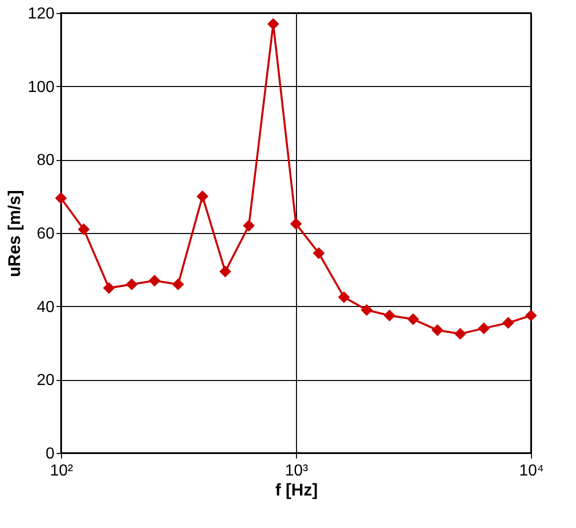 This screenshot has width=576, height=528. What do you see at coordinates (45, 307) in the screenshot?
I see `y-tick-label: 40` at bounding box center [45, 307].